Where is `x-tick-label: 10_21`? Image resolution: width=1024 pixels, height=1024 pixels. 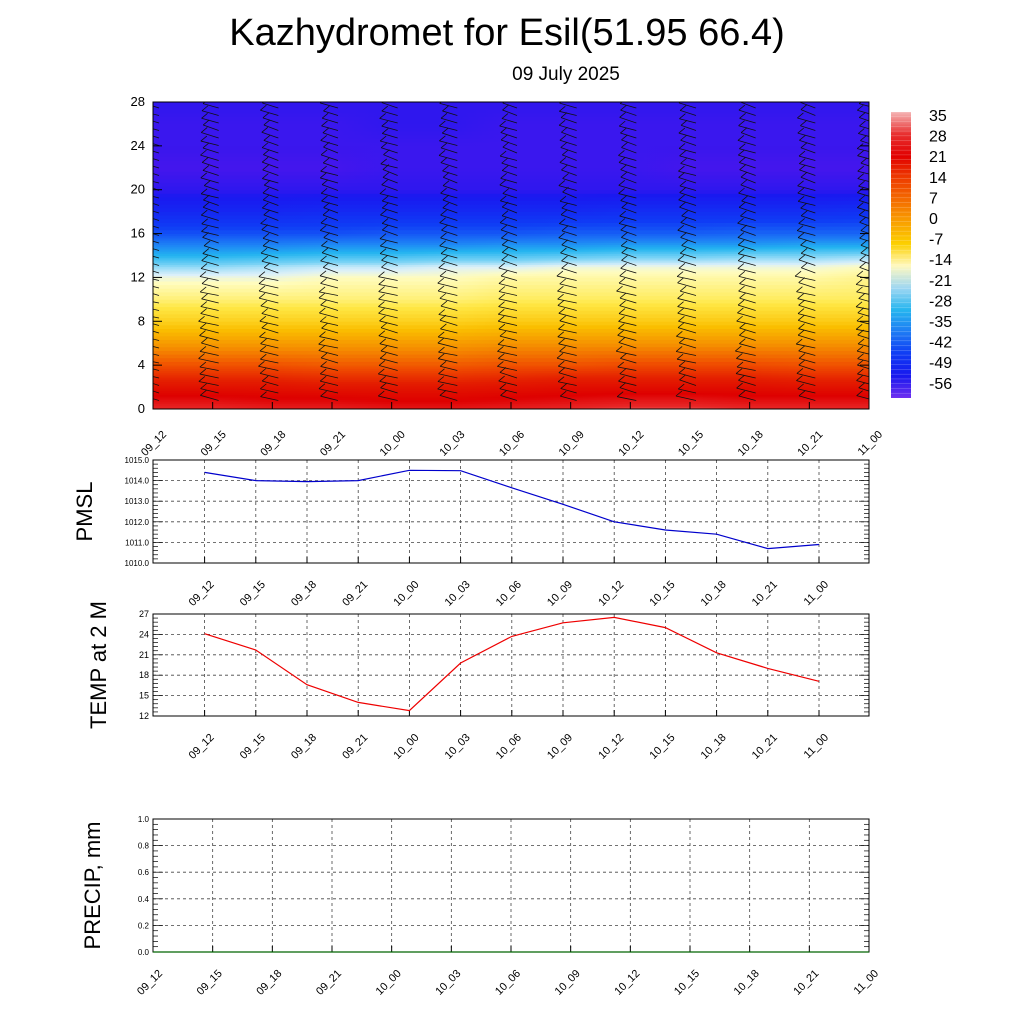 x-tick-label: 10_21 is located at coordinates (765, 594).